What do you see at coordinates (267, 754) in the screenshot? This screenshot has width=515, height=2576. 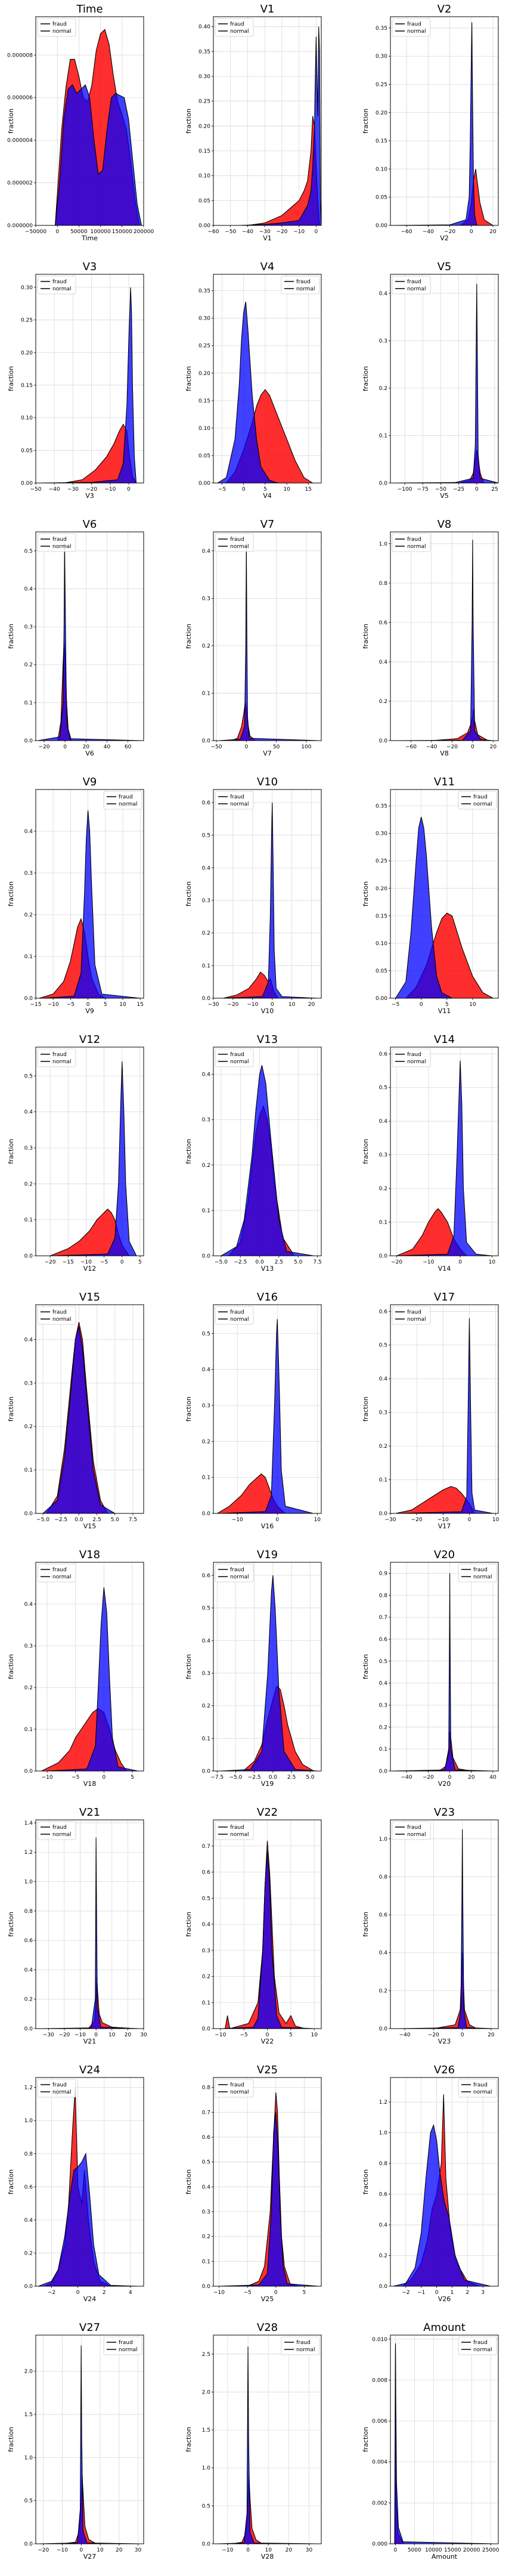 I see `x-axis-label: V7` at bounding box center [267, 754].